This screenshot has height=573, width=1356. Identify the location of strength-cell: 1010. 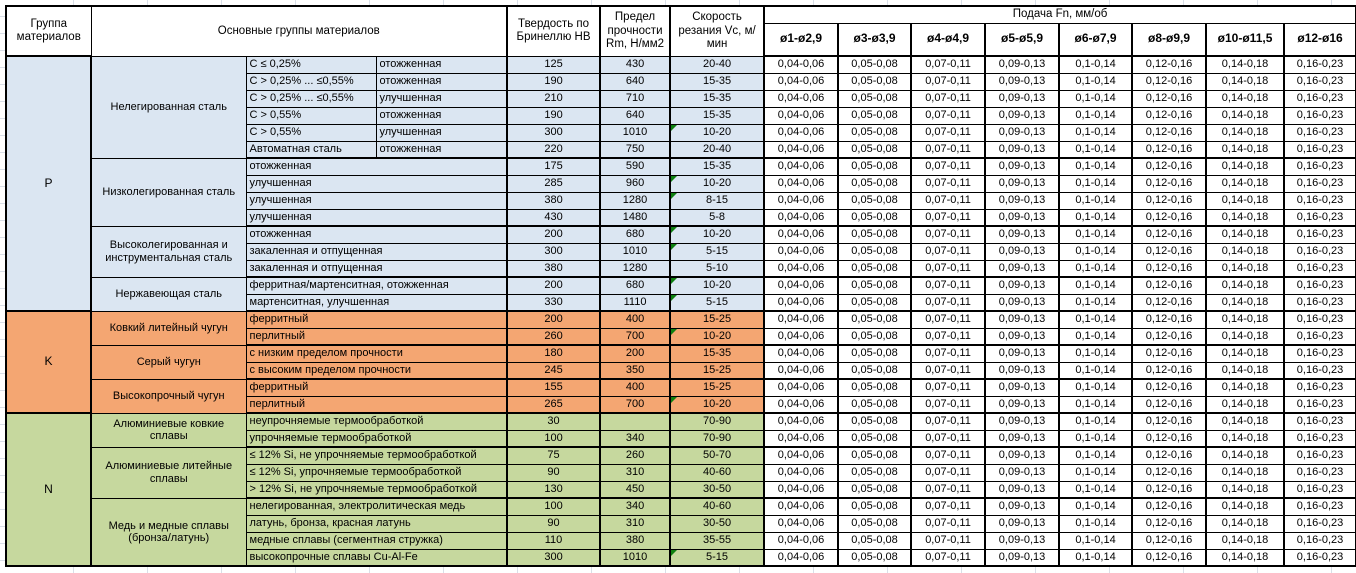
(635, 251).